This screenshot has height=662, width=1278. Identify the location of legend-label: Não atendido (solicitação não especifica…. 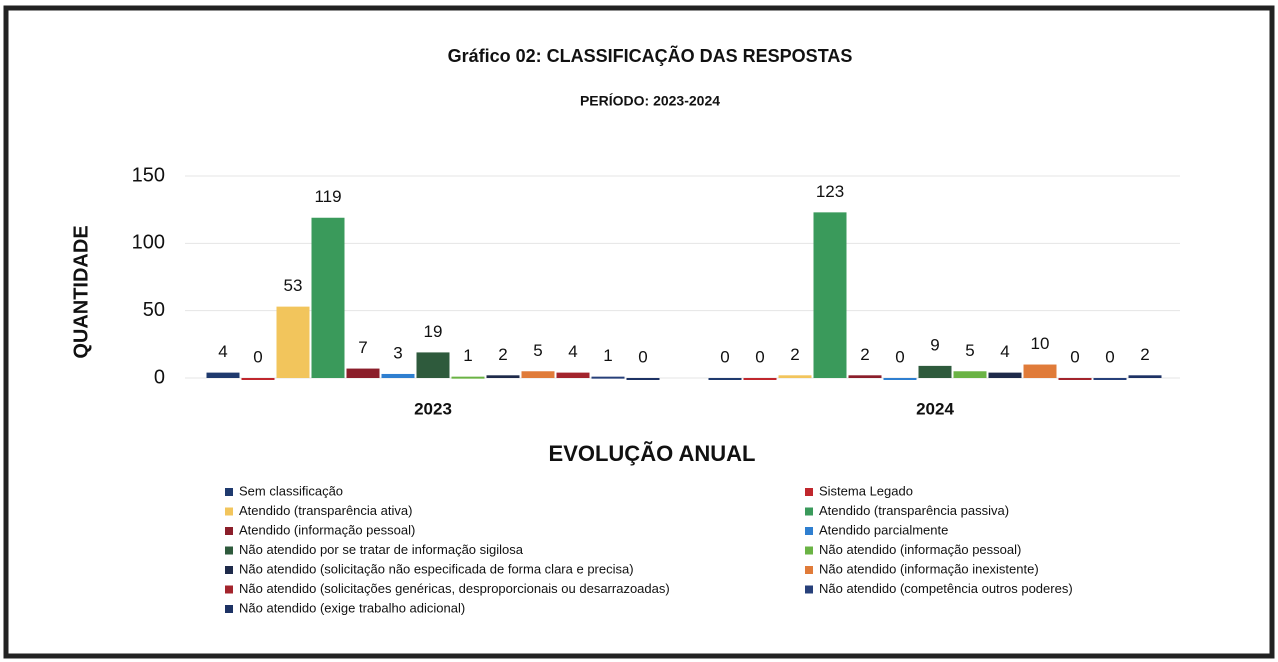
(436, 568).